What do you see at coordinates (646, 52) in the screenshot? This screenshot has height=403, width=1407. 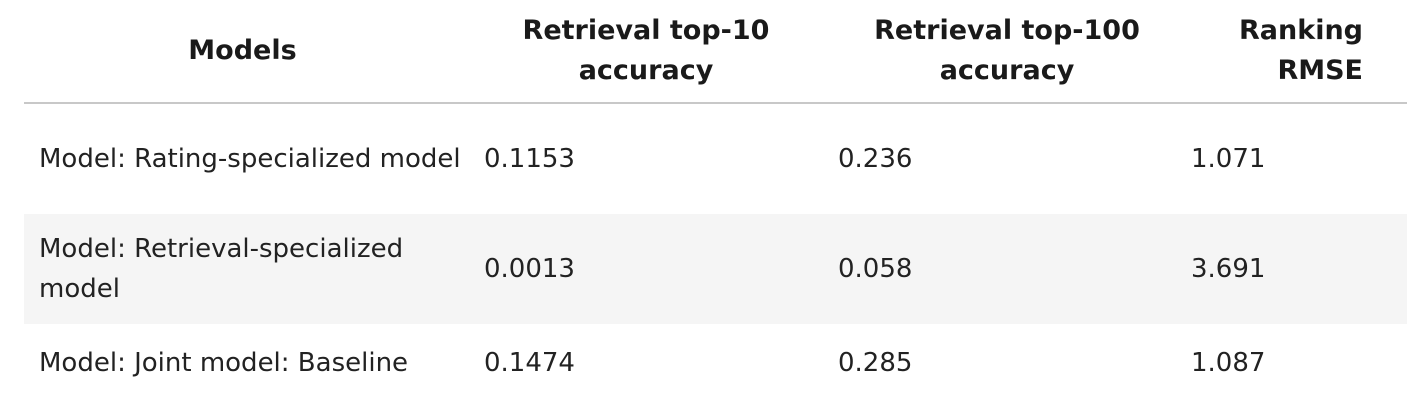 I see `header-retrieval-top-10: Retrieval top-10 accuracy` at bounding box center [646, 52].